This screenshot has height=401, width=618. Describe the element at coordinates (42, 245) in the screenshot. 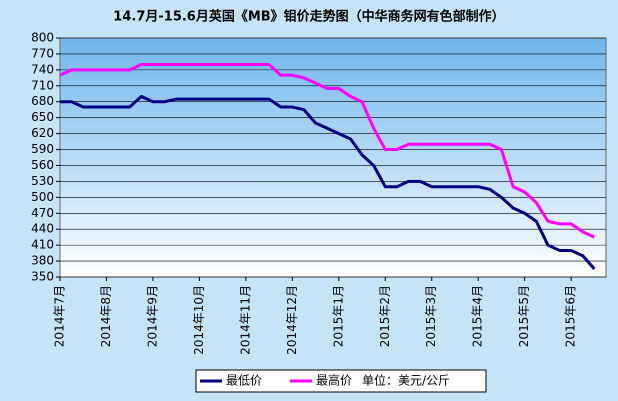

I see `y-tick-label: 410` at that location.